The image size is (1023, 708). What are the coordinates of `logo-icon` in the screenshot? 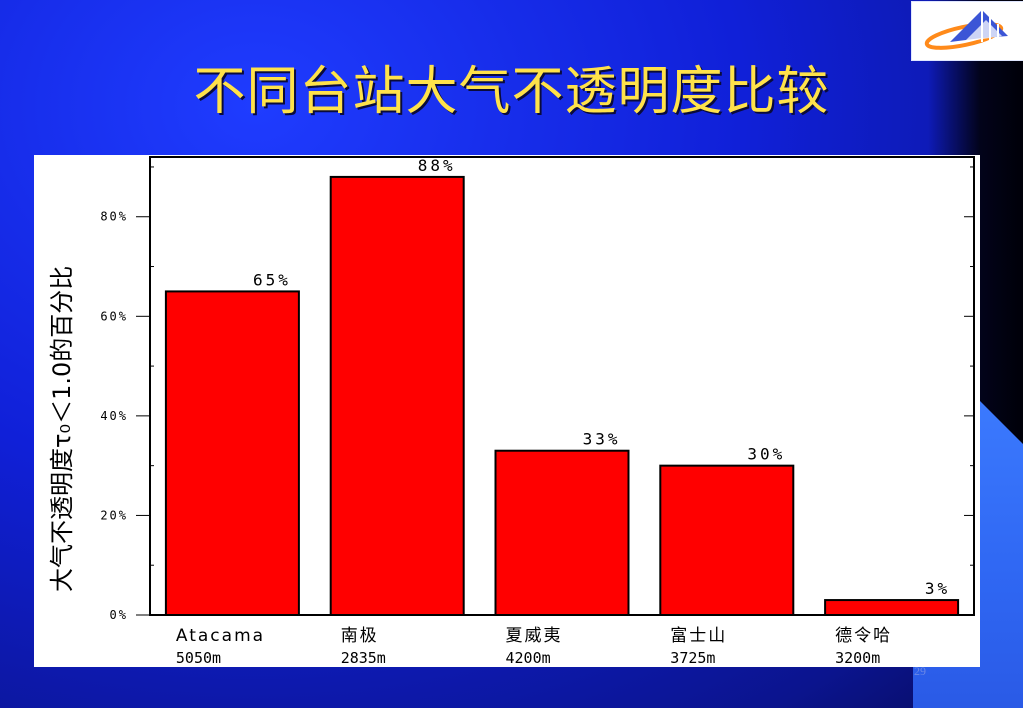 It's located at (966, 30).